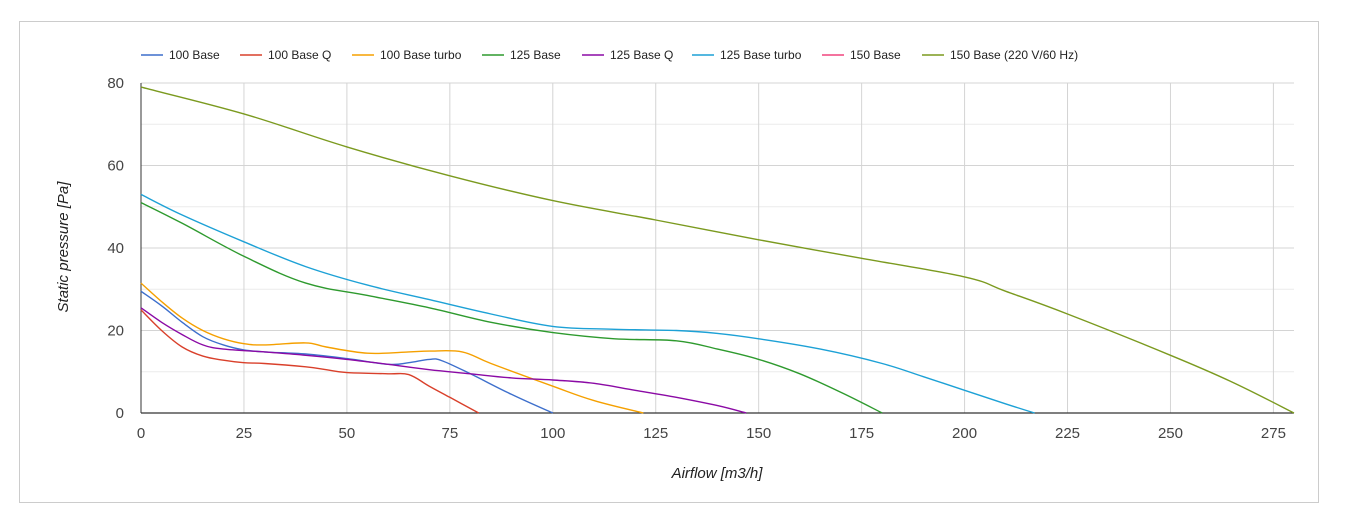  Describe the element at coordinates (115, 248) in the screenshot. I see `y-tick-label: 40` at that location.